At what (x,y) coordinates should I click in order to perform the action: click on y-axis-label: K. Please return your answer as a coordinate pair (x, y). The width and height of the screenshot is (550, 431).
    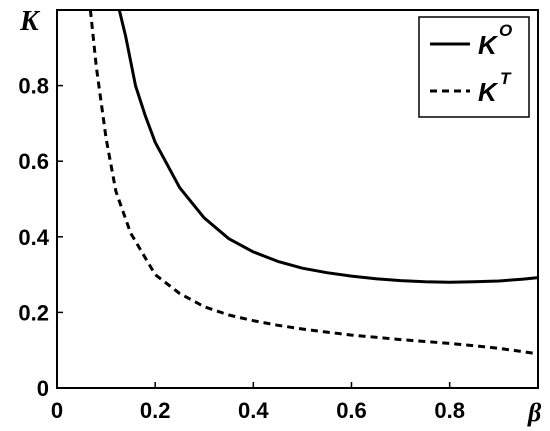
    Looking at the image, I should click on (30, 21).